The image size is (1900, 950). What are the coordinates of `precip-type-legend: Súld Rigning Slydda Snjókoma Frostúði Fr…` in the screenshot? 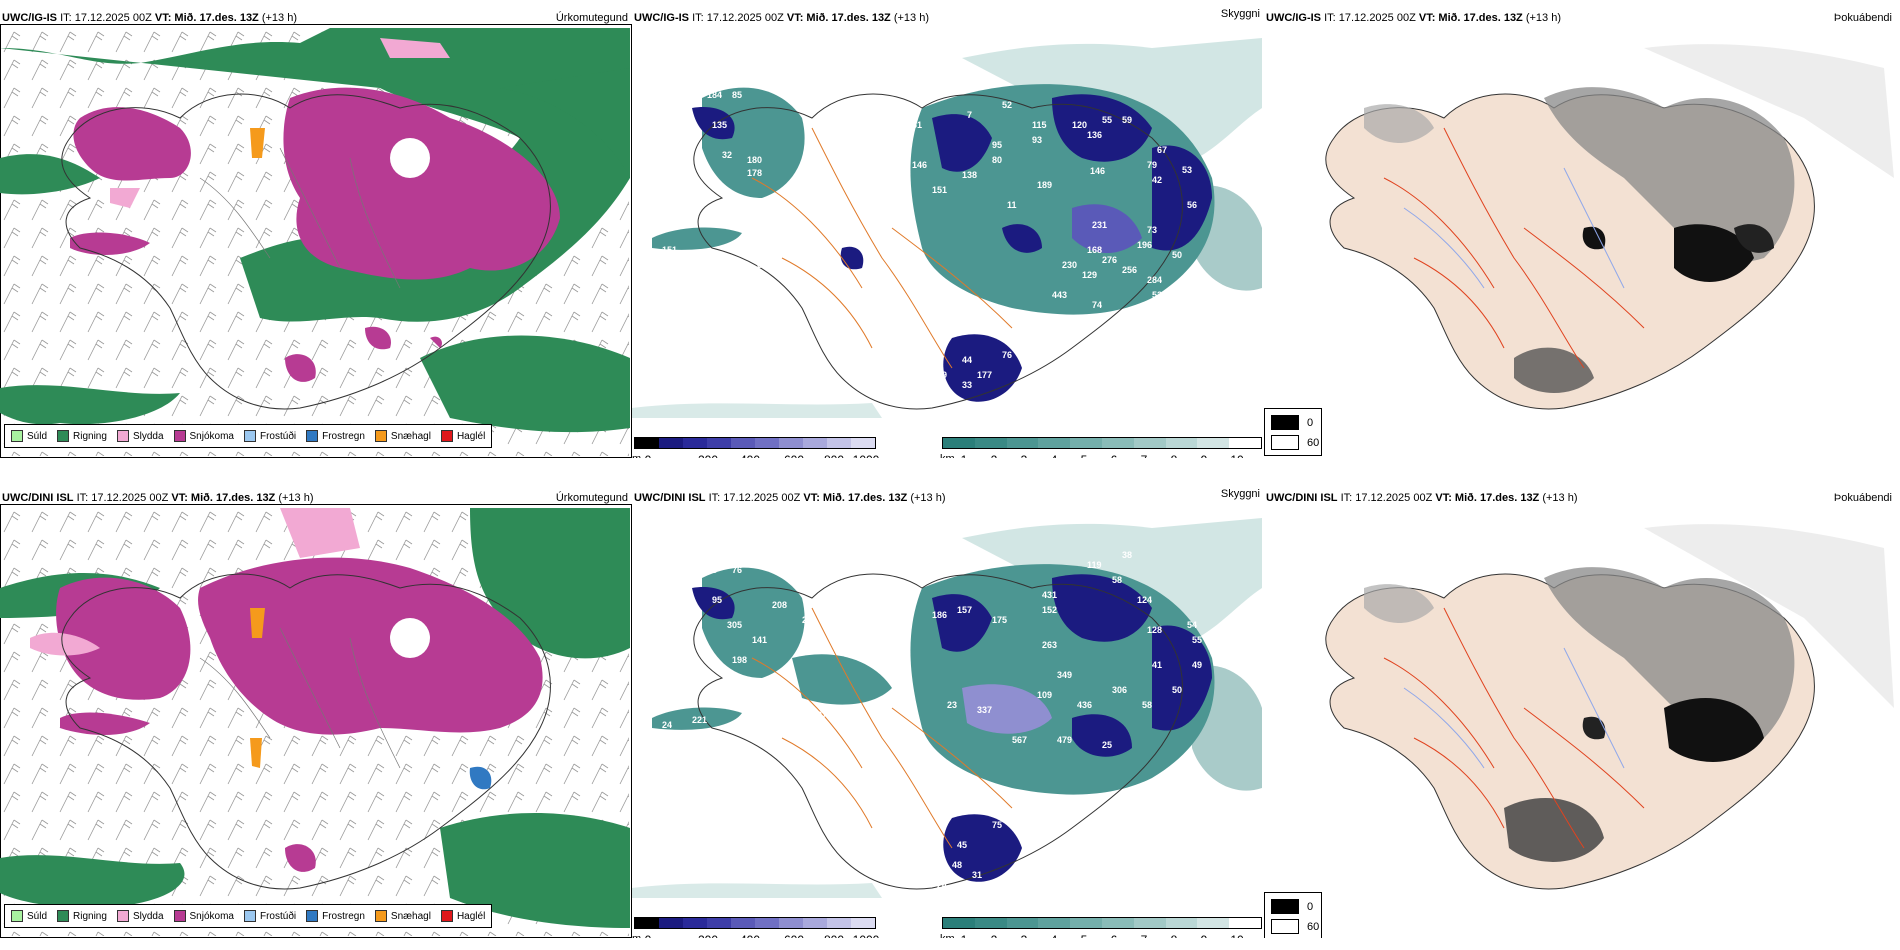 It's located at (248, 916).